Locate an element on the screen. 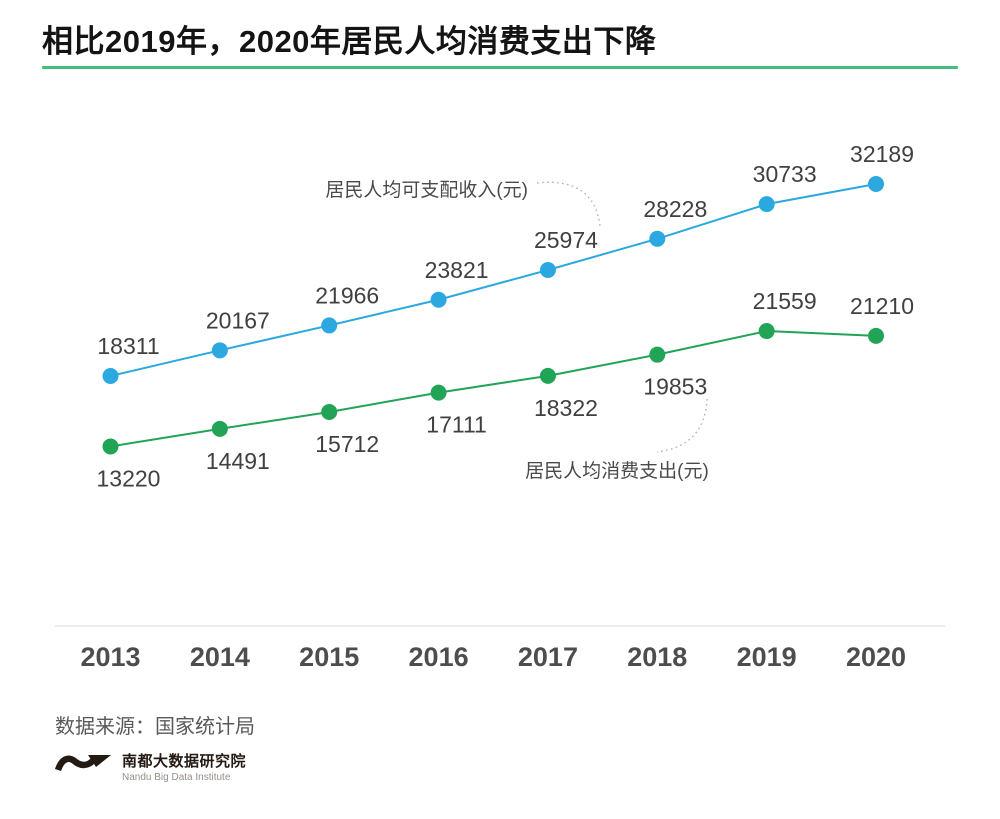 The width and height of the screenshot is (1000, 819). nandu-logo-text: 南都大数据研究院 Nandu Big Data Institute is located at coordinates (184, 768).